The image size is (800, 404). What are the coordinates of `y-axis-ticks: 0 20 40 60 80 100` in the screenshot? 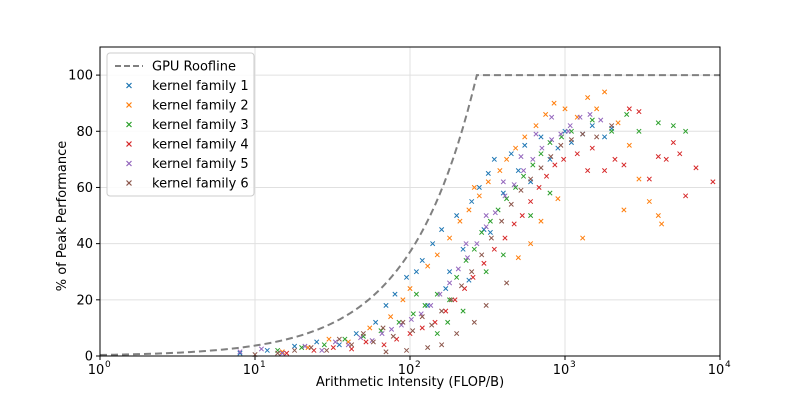 It's located at (84, 217).